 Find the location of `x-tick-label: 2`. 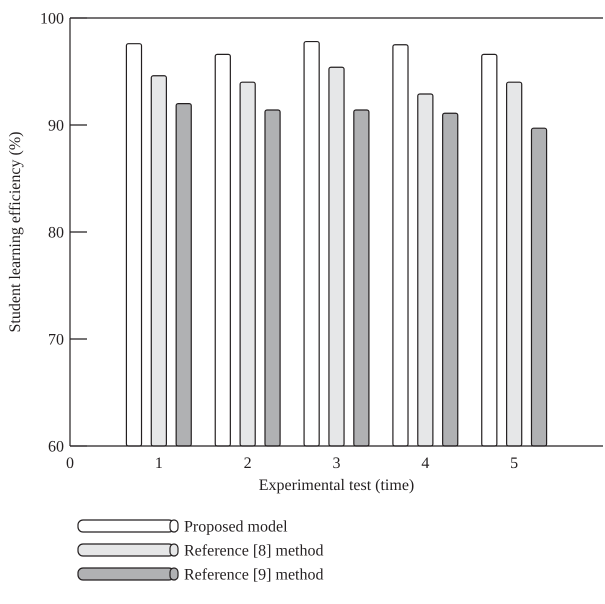

x-tick-label: 2 is located at coordinates (248, 463).